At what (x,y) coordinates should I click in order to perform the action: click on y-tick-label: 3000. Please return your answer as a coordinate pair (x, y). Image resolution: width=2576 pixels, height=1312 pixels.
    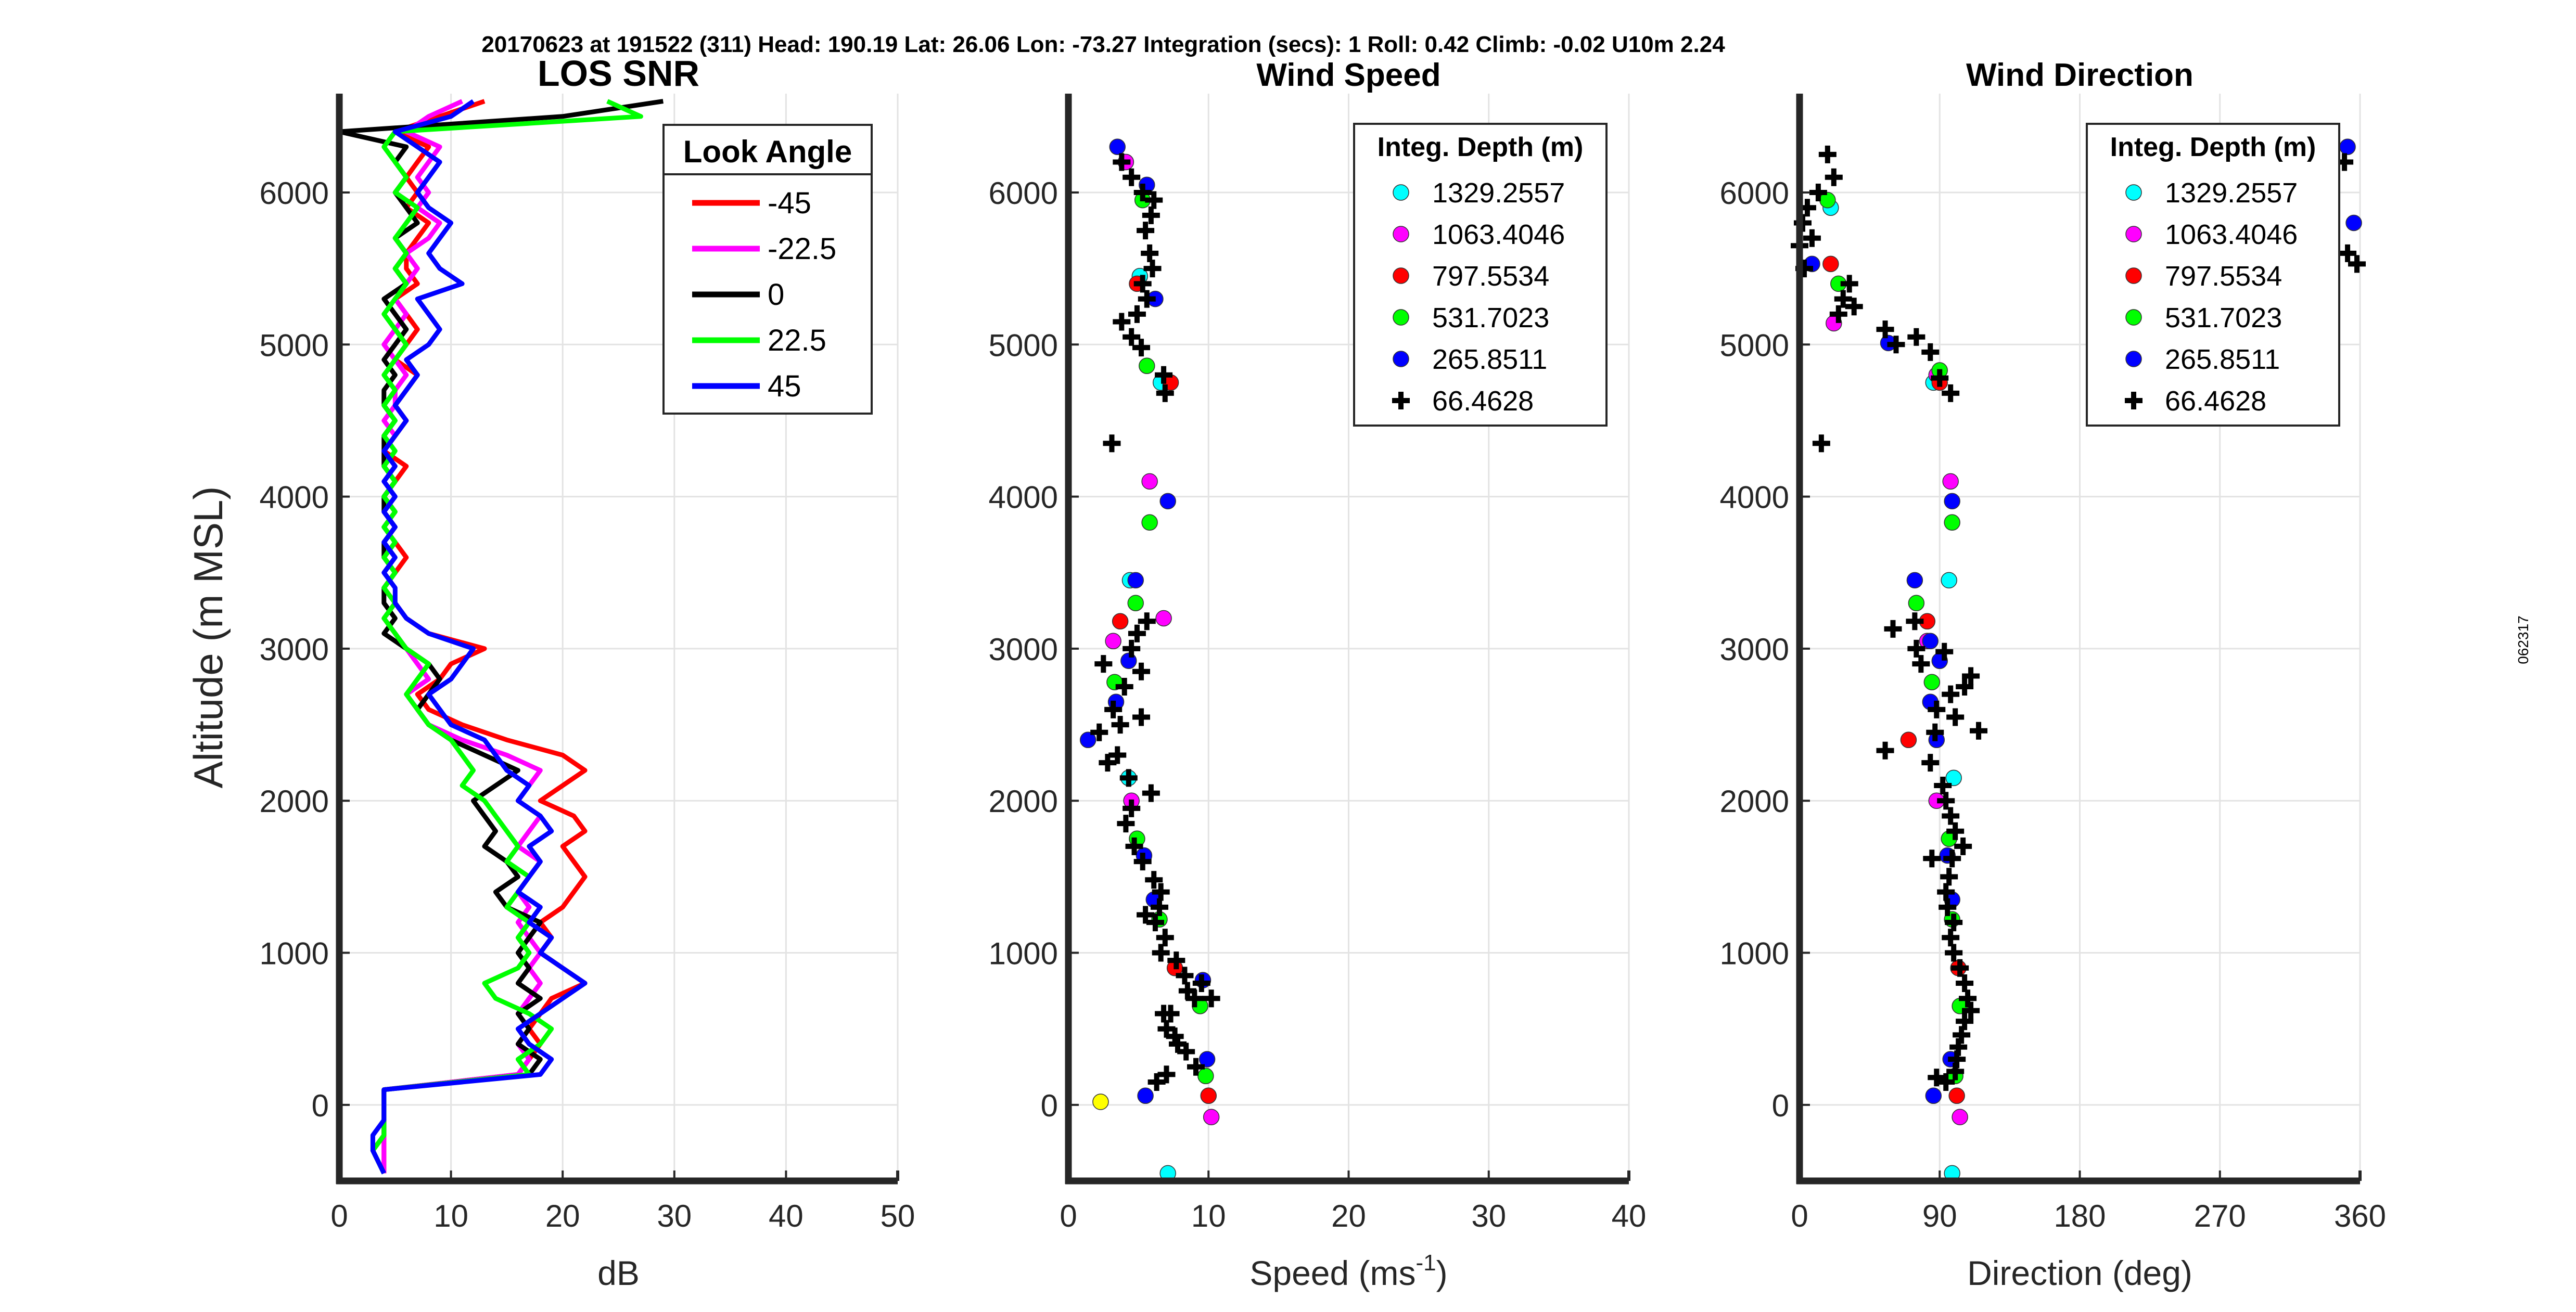
    Looking at the image, I should click on (1754, 649).